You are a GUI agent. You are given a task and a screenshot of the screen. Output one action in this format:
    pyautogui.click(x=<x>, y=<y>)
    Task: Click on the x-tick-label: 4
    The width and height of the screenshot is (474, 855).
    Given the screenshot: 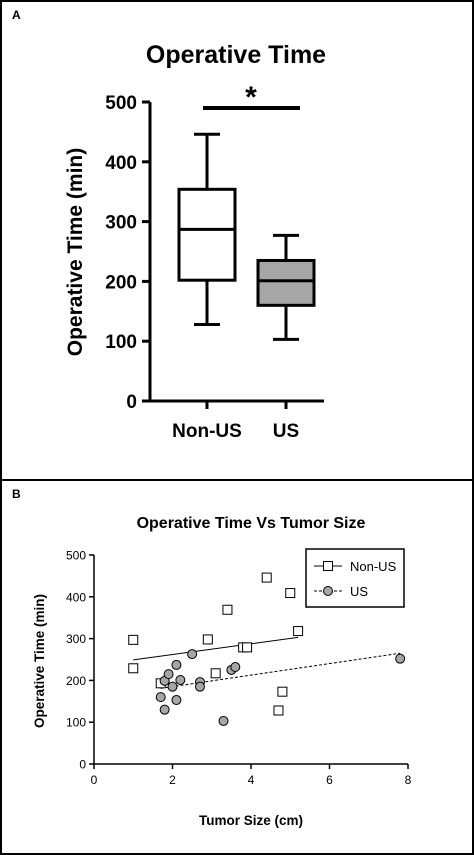 What is the action you would take?
    pyautogui.click(x=251, y=780)
    